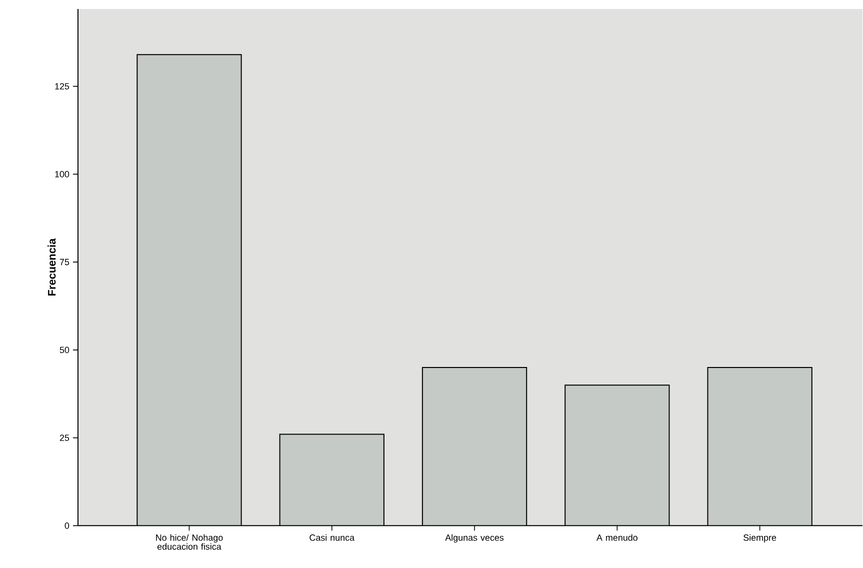 The height and width of the screenshot is (568, 863). Describe the element at coordinates (332, 537) in the screenshot. I see `x-tick-label: Casi nunca` at that location.